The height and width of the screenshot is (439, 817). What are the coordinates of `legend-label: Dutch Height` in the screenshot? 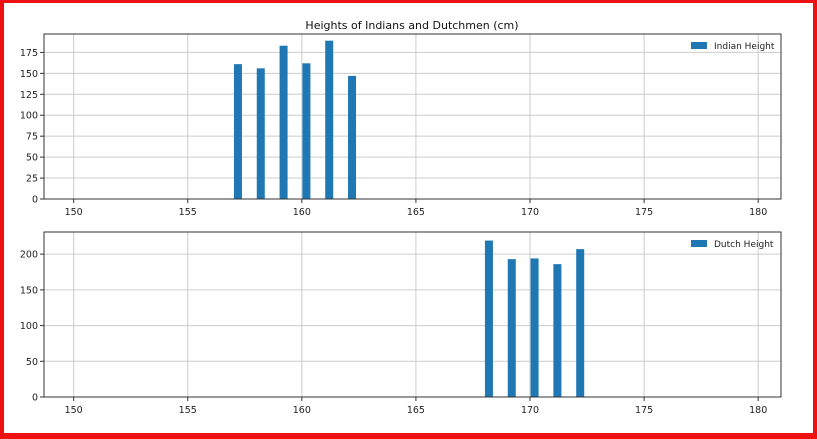 It's located at (744, 245).